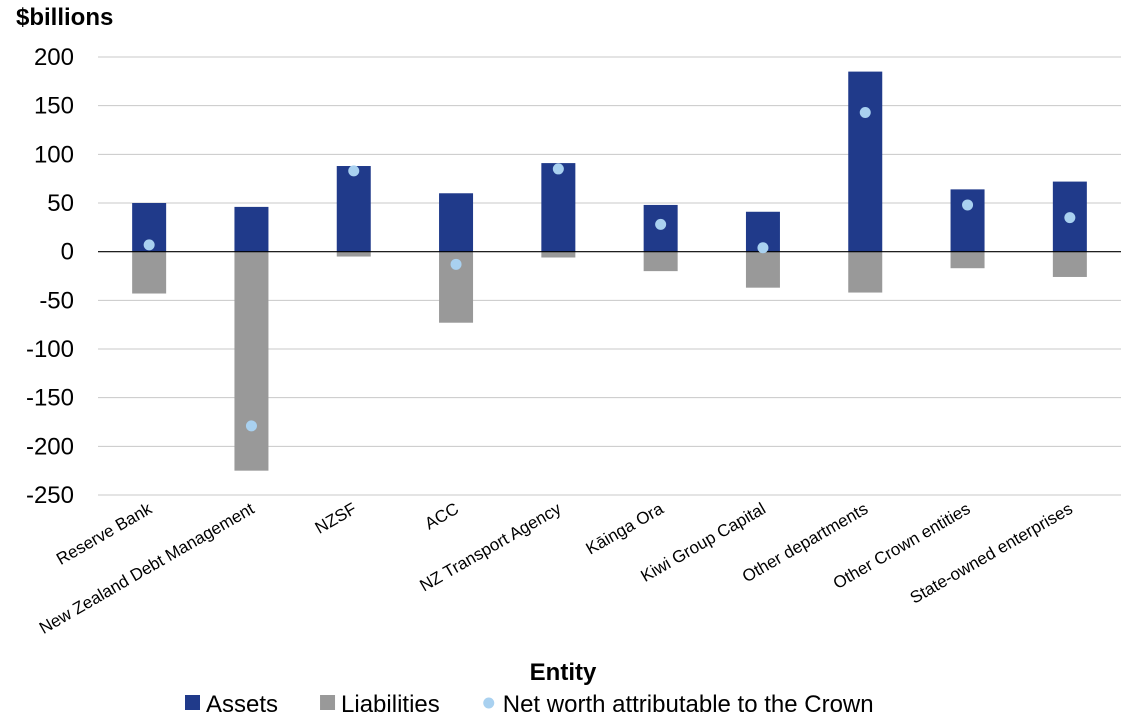  What do you see at coordinates (991, 553) in the screenshot?
I see `category-label: State-owned enterprises` at bounding box center [991, 553].